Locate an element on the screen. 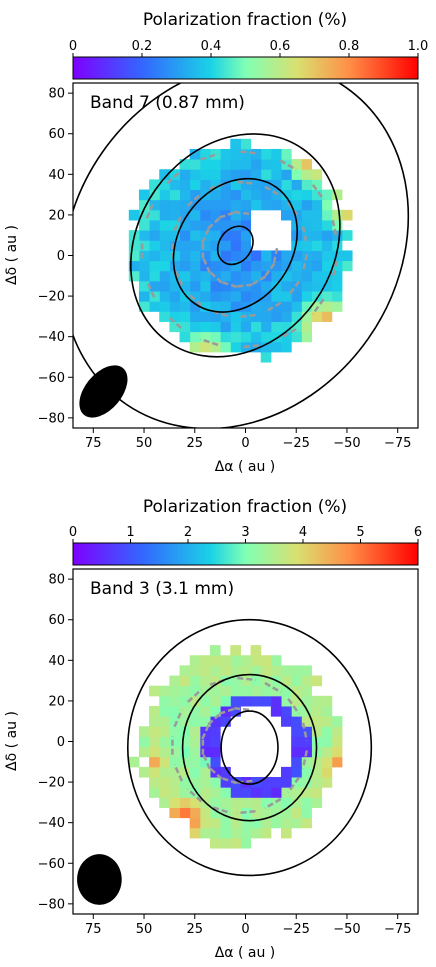 This screenshot has width=436, height=967. x-tick-label: −75 is located at coordinates (397, 443).